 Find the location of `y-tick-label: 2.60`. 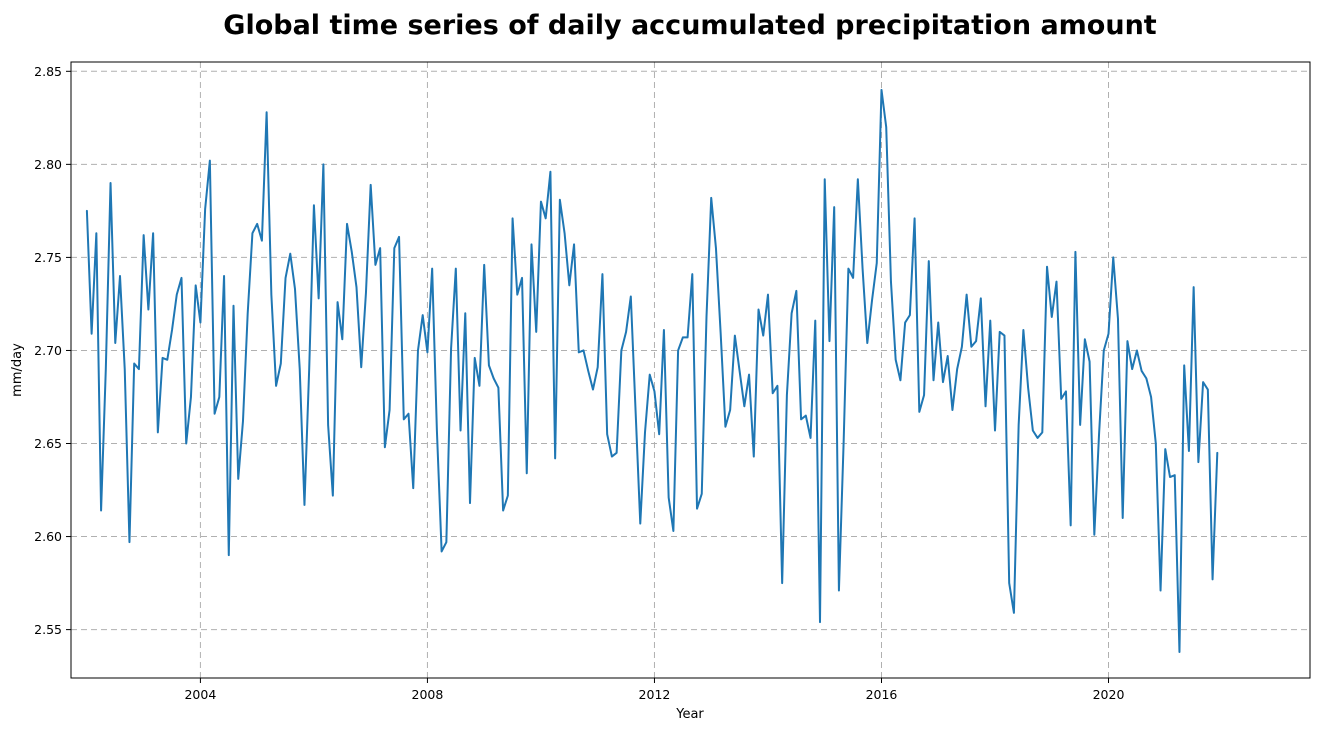

y-tick-label: 2.60 is located at coordinates (48, 536).